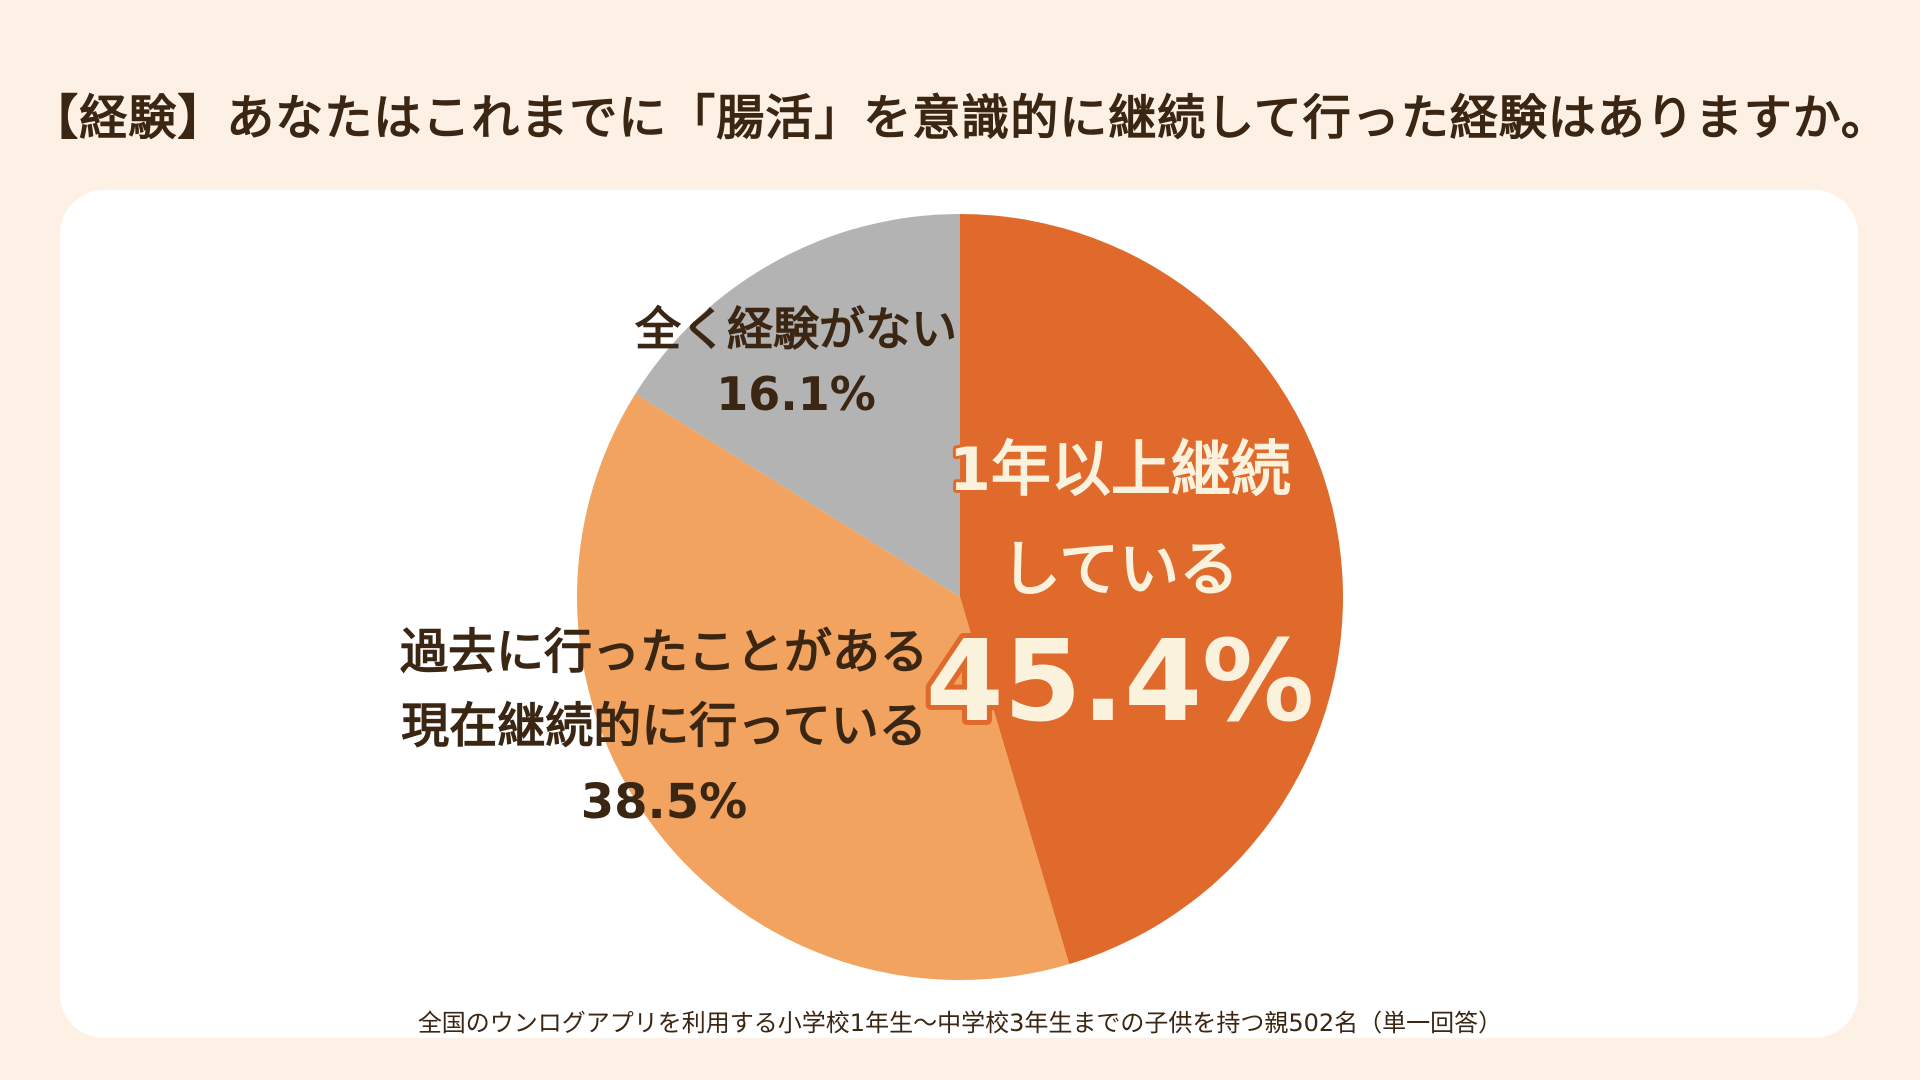 Image resolution: width=1920 pixels, height=1080 pixels. I want to click on slice-label-2-line-0: 全く経験がない, so click(795, 329).